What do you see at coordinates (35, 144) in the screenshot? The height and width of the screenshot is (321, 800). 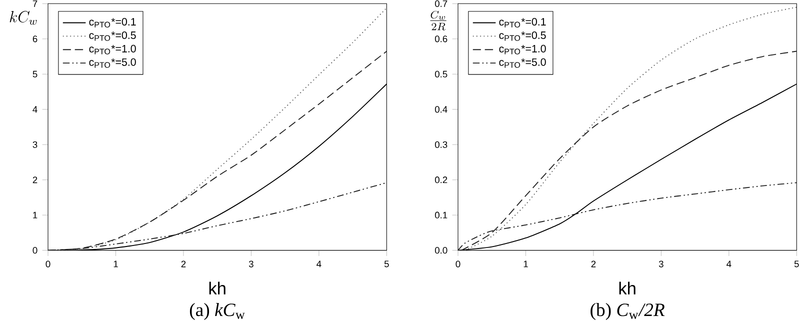 I see `y-tick-label: 3` at bounding box center [35, 144].